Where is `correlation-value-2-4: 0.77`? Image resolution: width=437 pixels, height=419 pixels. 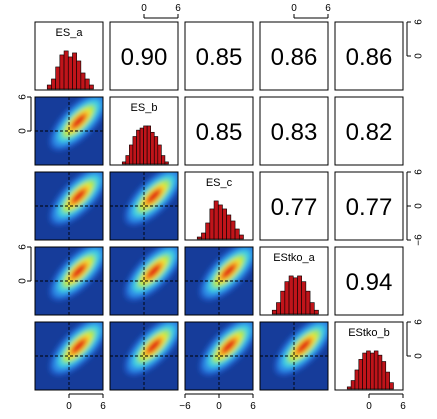
correlation-value-2-4: 0.77 is located at coordinates (369, 207).